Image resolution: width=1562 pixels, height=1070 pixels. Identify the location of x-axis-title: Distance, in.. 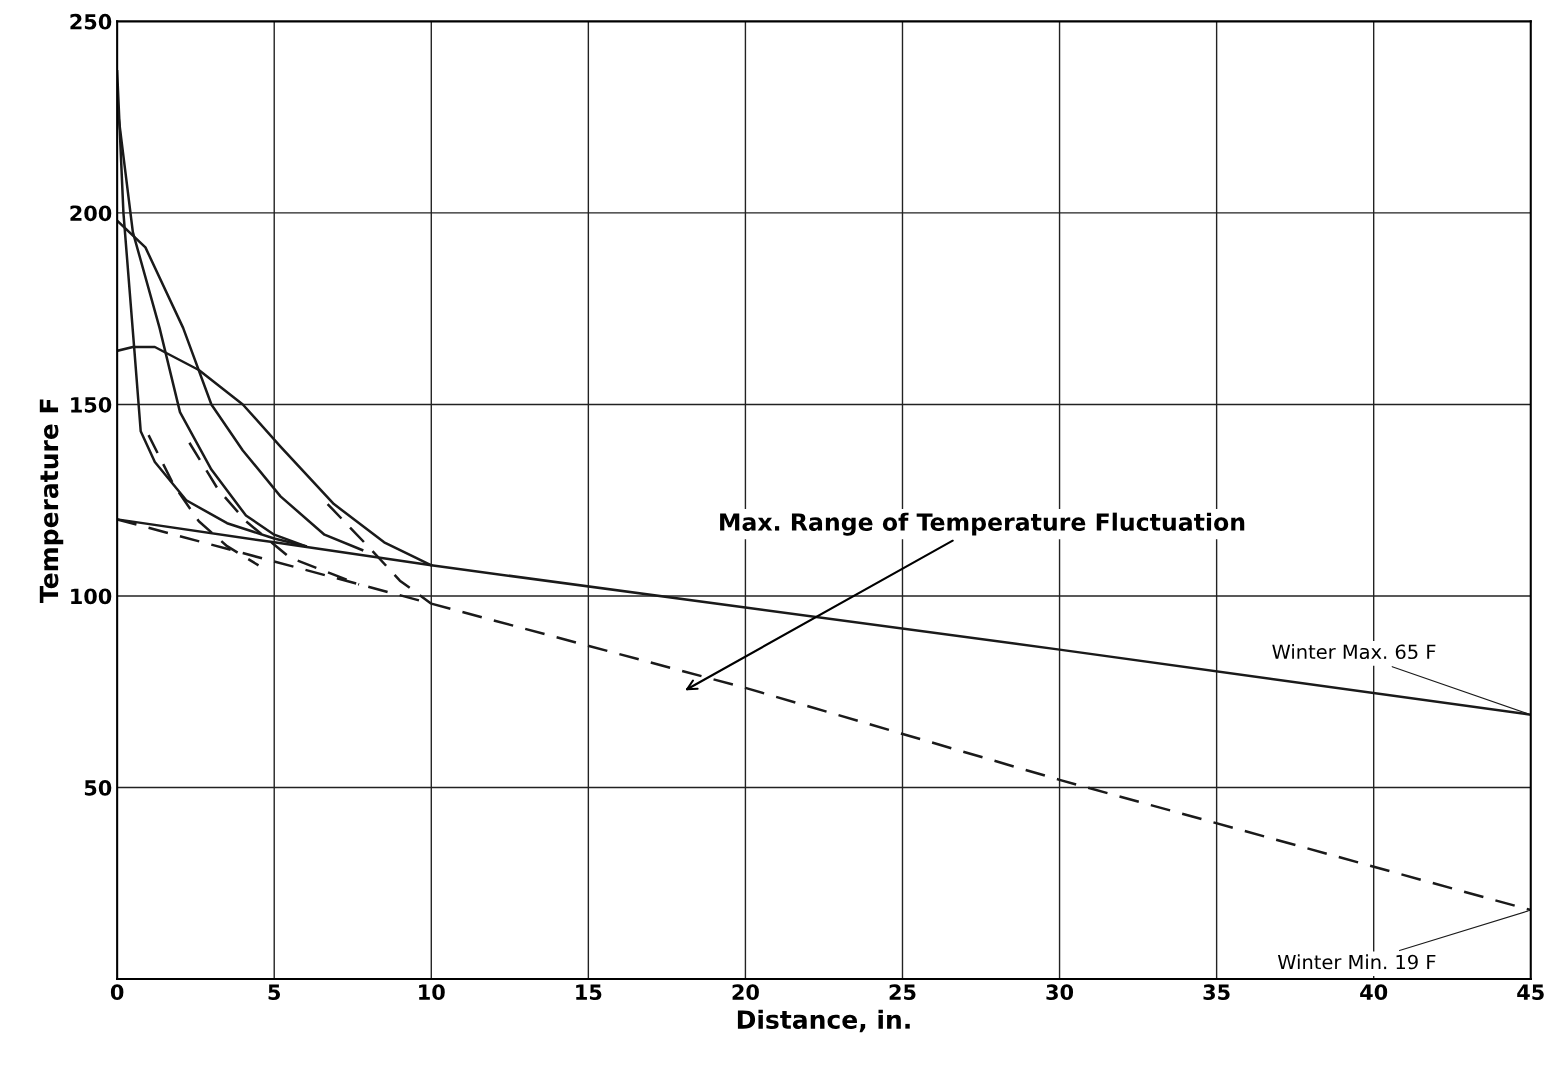
(823, 1021).